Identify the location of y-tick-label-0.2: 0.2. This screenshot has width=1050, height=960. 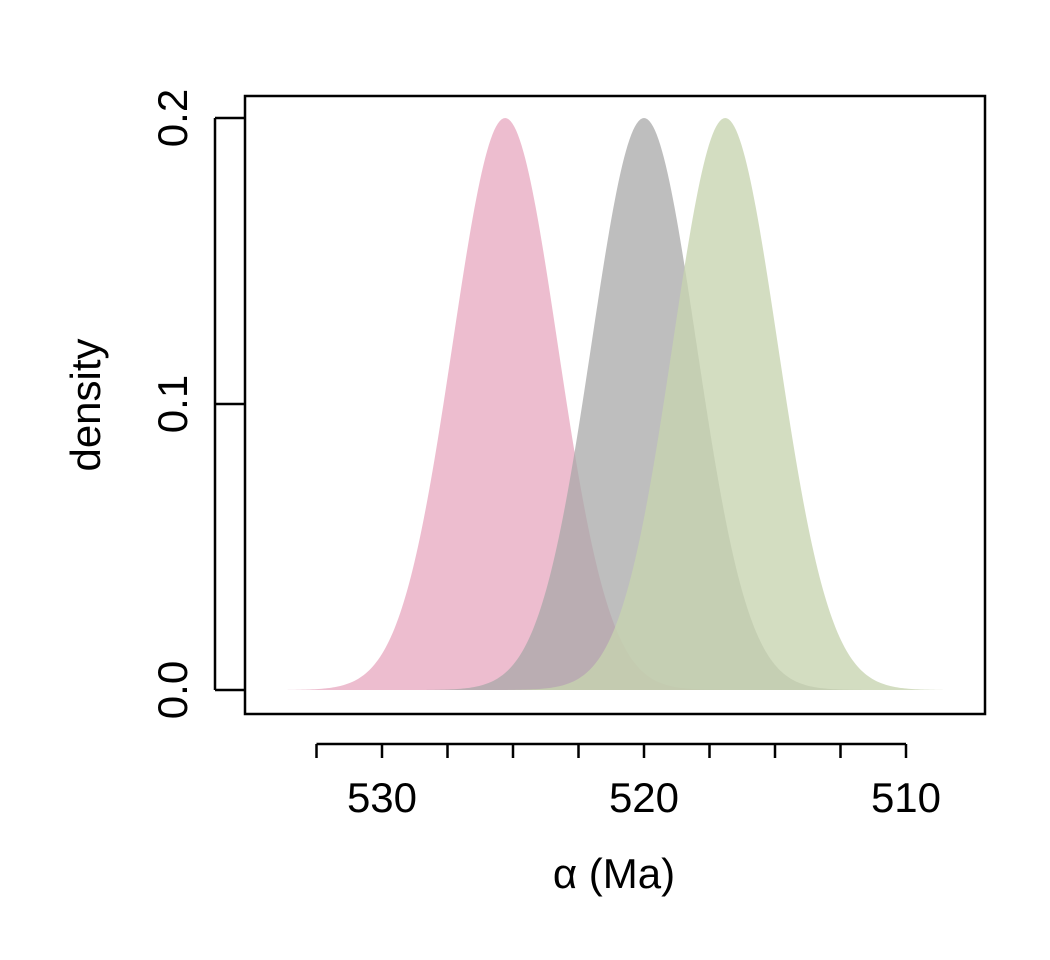
(172, 118).